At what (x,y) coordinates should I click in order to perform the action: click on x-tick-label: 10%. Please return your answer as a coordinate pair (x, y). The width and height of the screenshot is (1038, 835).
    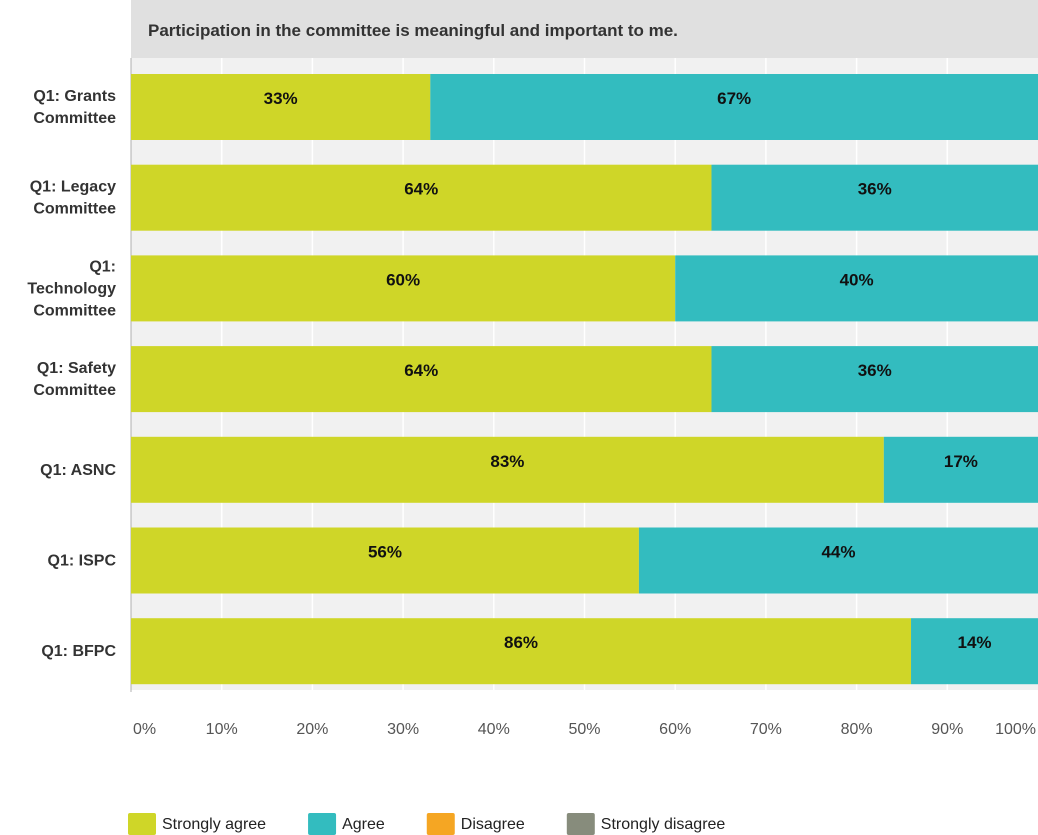
    Looking at the image, I should click on (222, 729).